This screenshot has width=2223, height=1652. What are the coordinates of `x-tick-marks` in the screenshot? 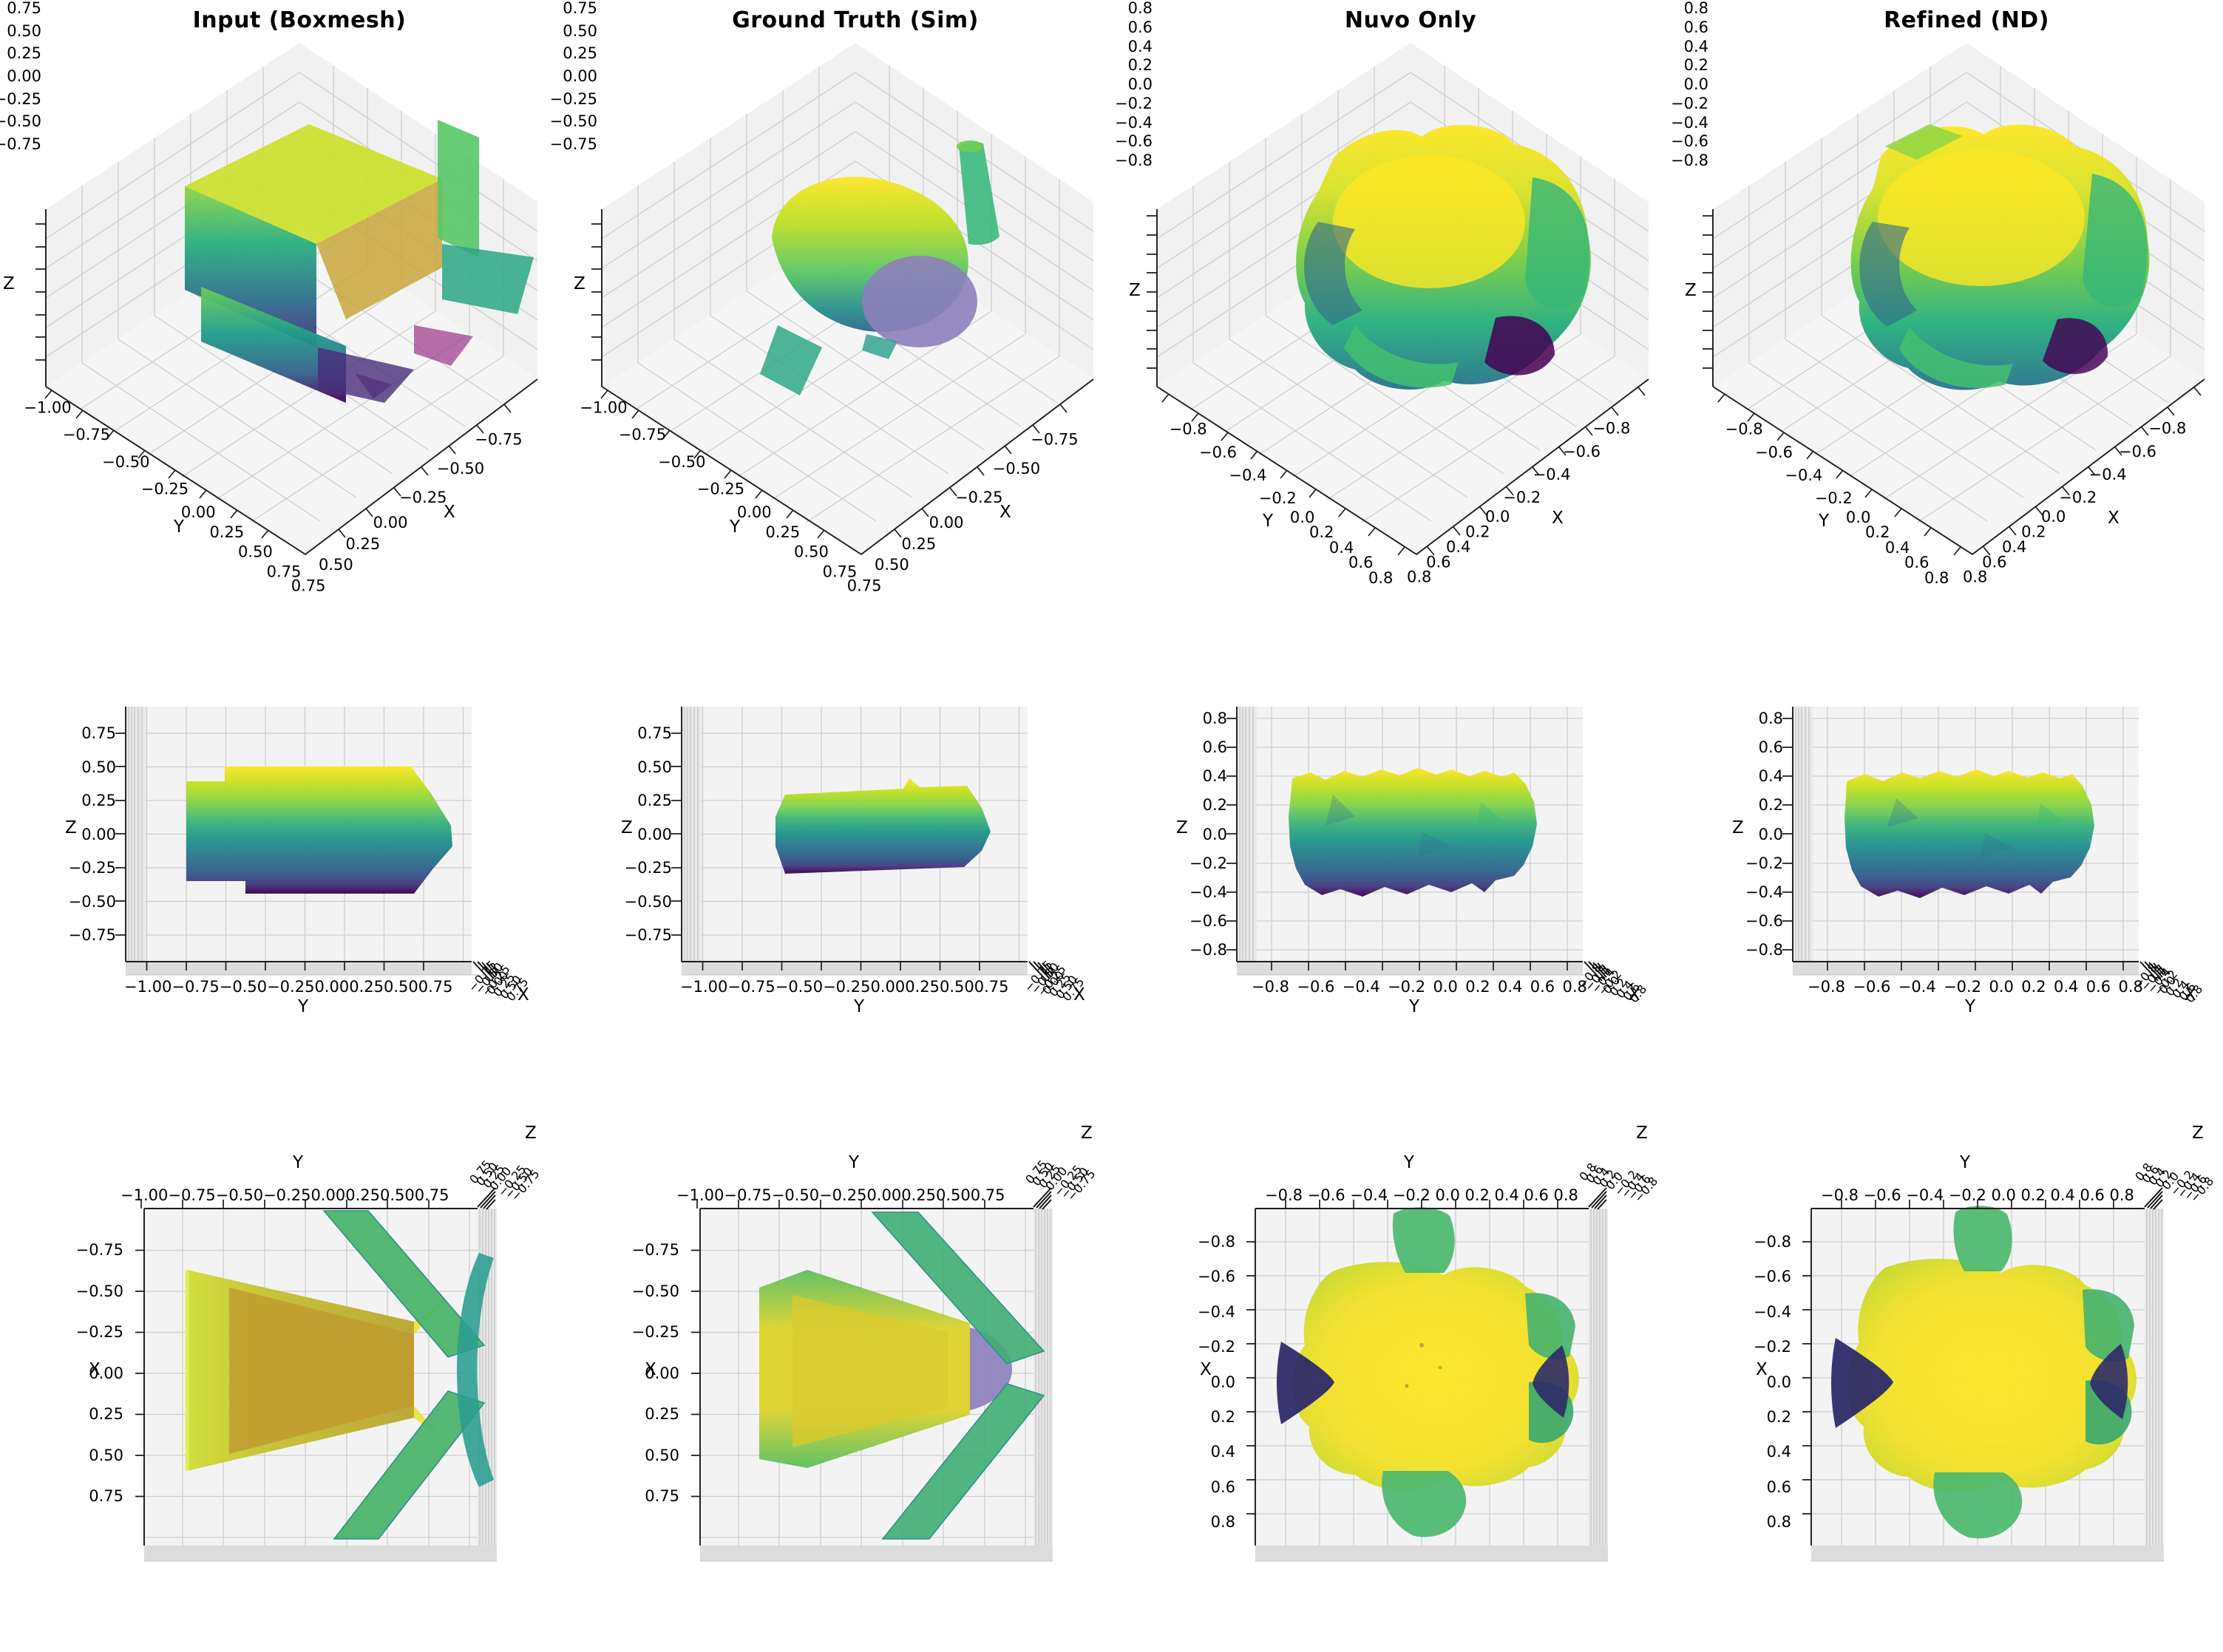 It's located at (139, 1373).